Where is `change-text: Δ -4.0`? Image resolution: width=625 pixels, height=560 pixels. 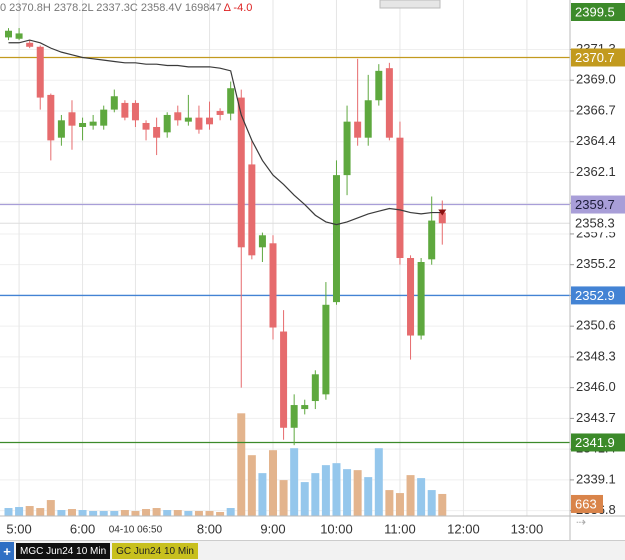
change-text: Δ -4.0 is located at coordinates (238, 8).